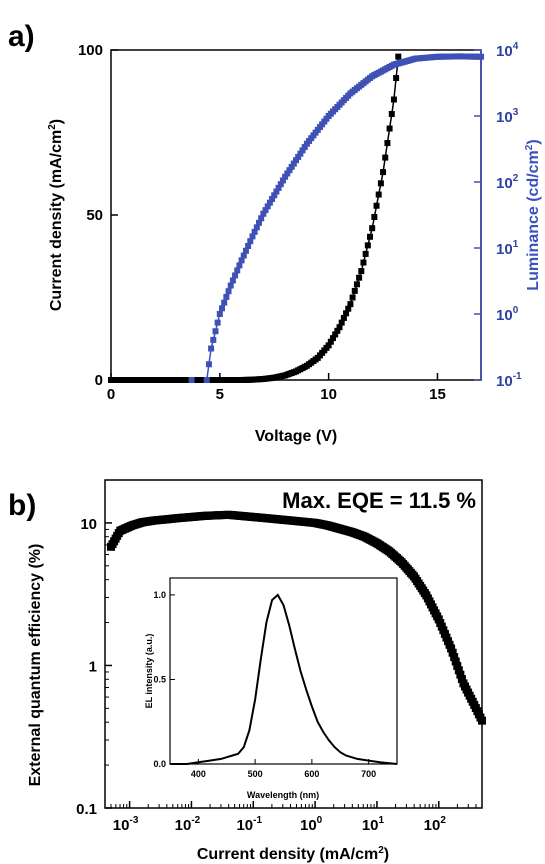 The image size is (545, 864). I want to click on x-axis-title-a: Voltage (V), so click(296, 436).